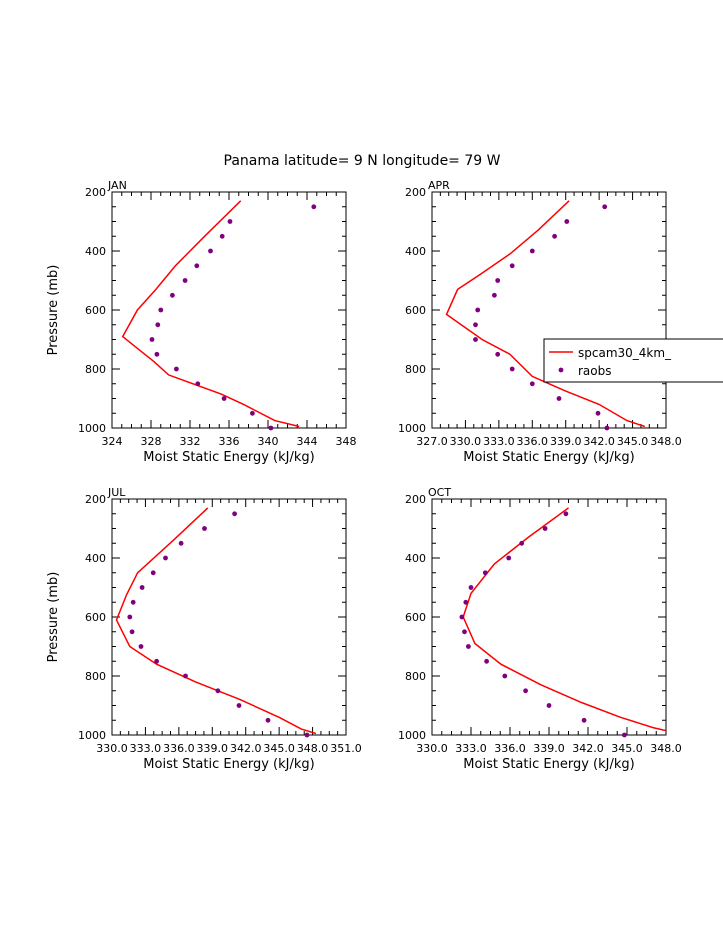  Describe the element at coordinates (561, 370) in the screenshot. I see `legend-marker-swatch` at that location.